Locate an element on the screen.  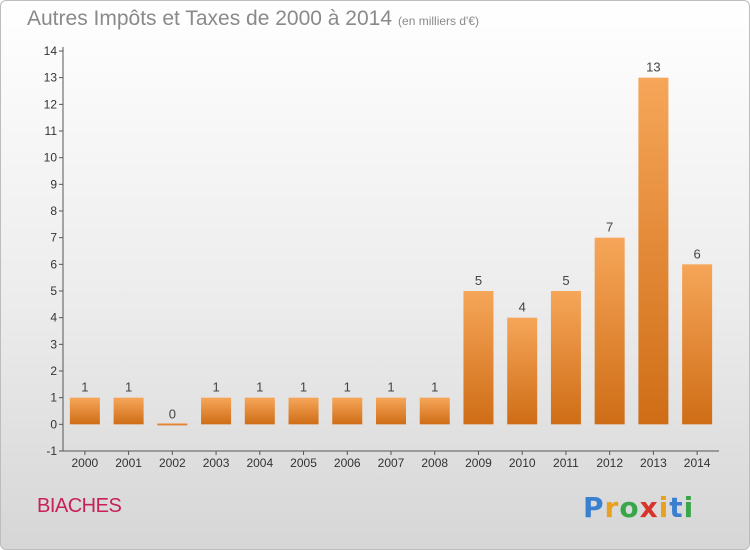
data-label-2011: 5 is located at coordinates (565, 280).